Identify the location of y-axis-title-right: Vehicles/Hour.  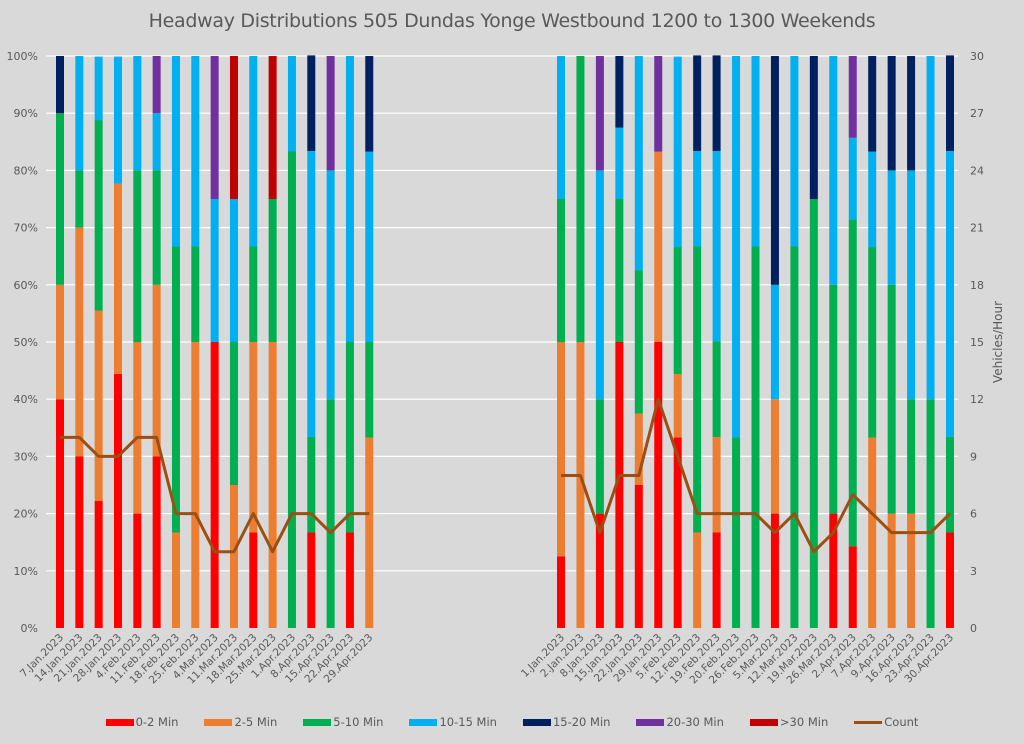
(998, 342).